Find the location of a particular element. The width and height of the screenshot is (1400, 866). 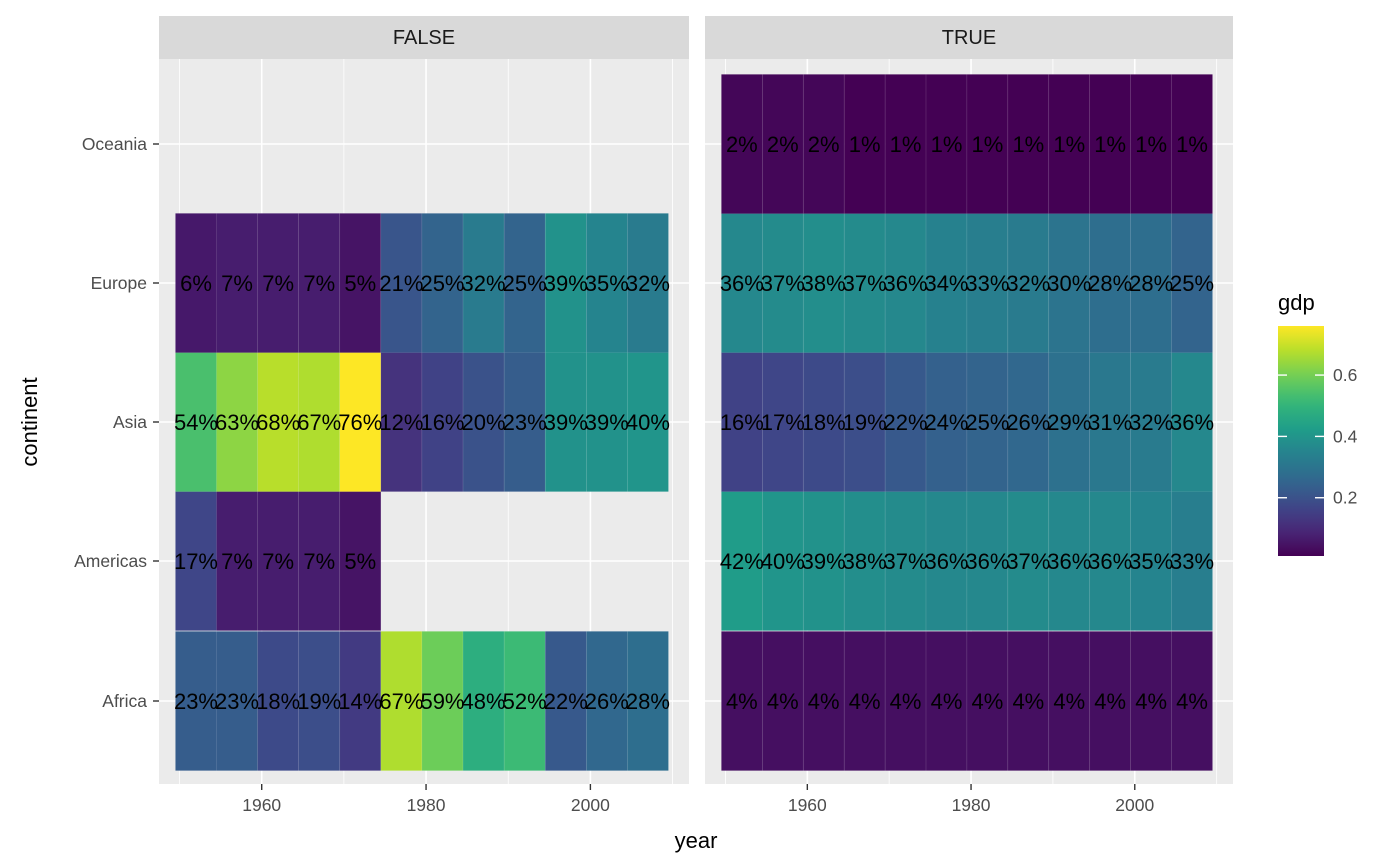

cell-value-label: 48% is located at coordinates (484, 701).